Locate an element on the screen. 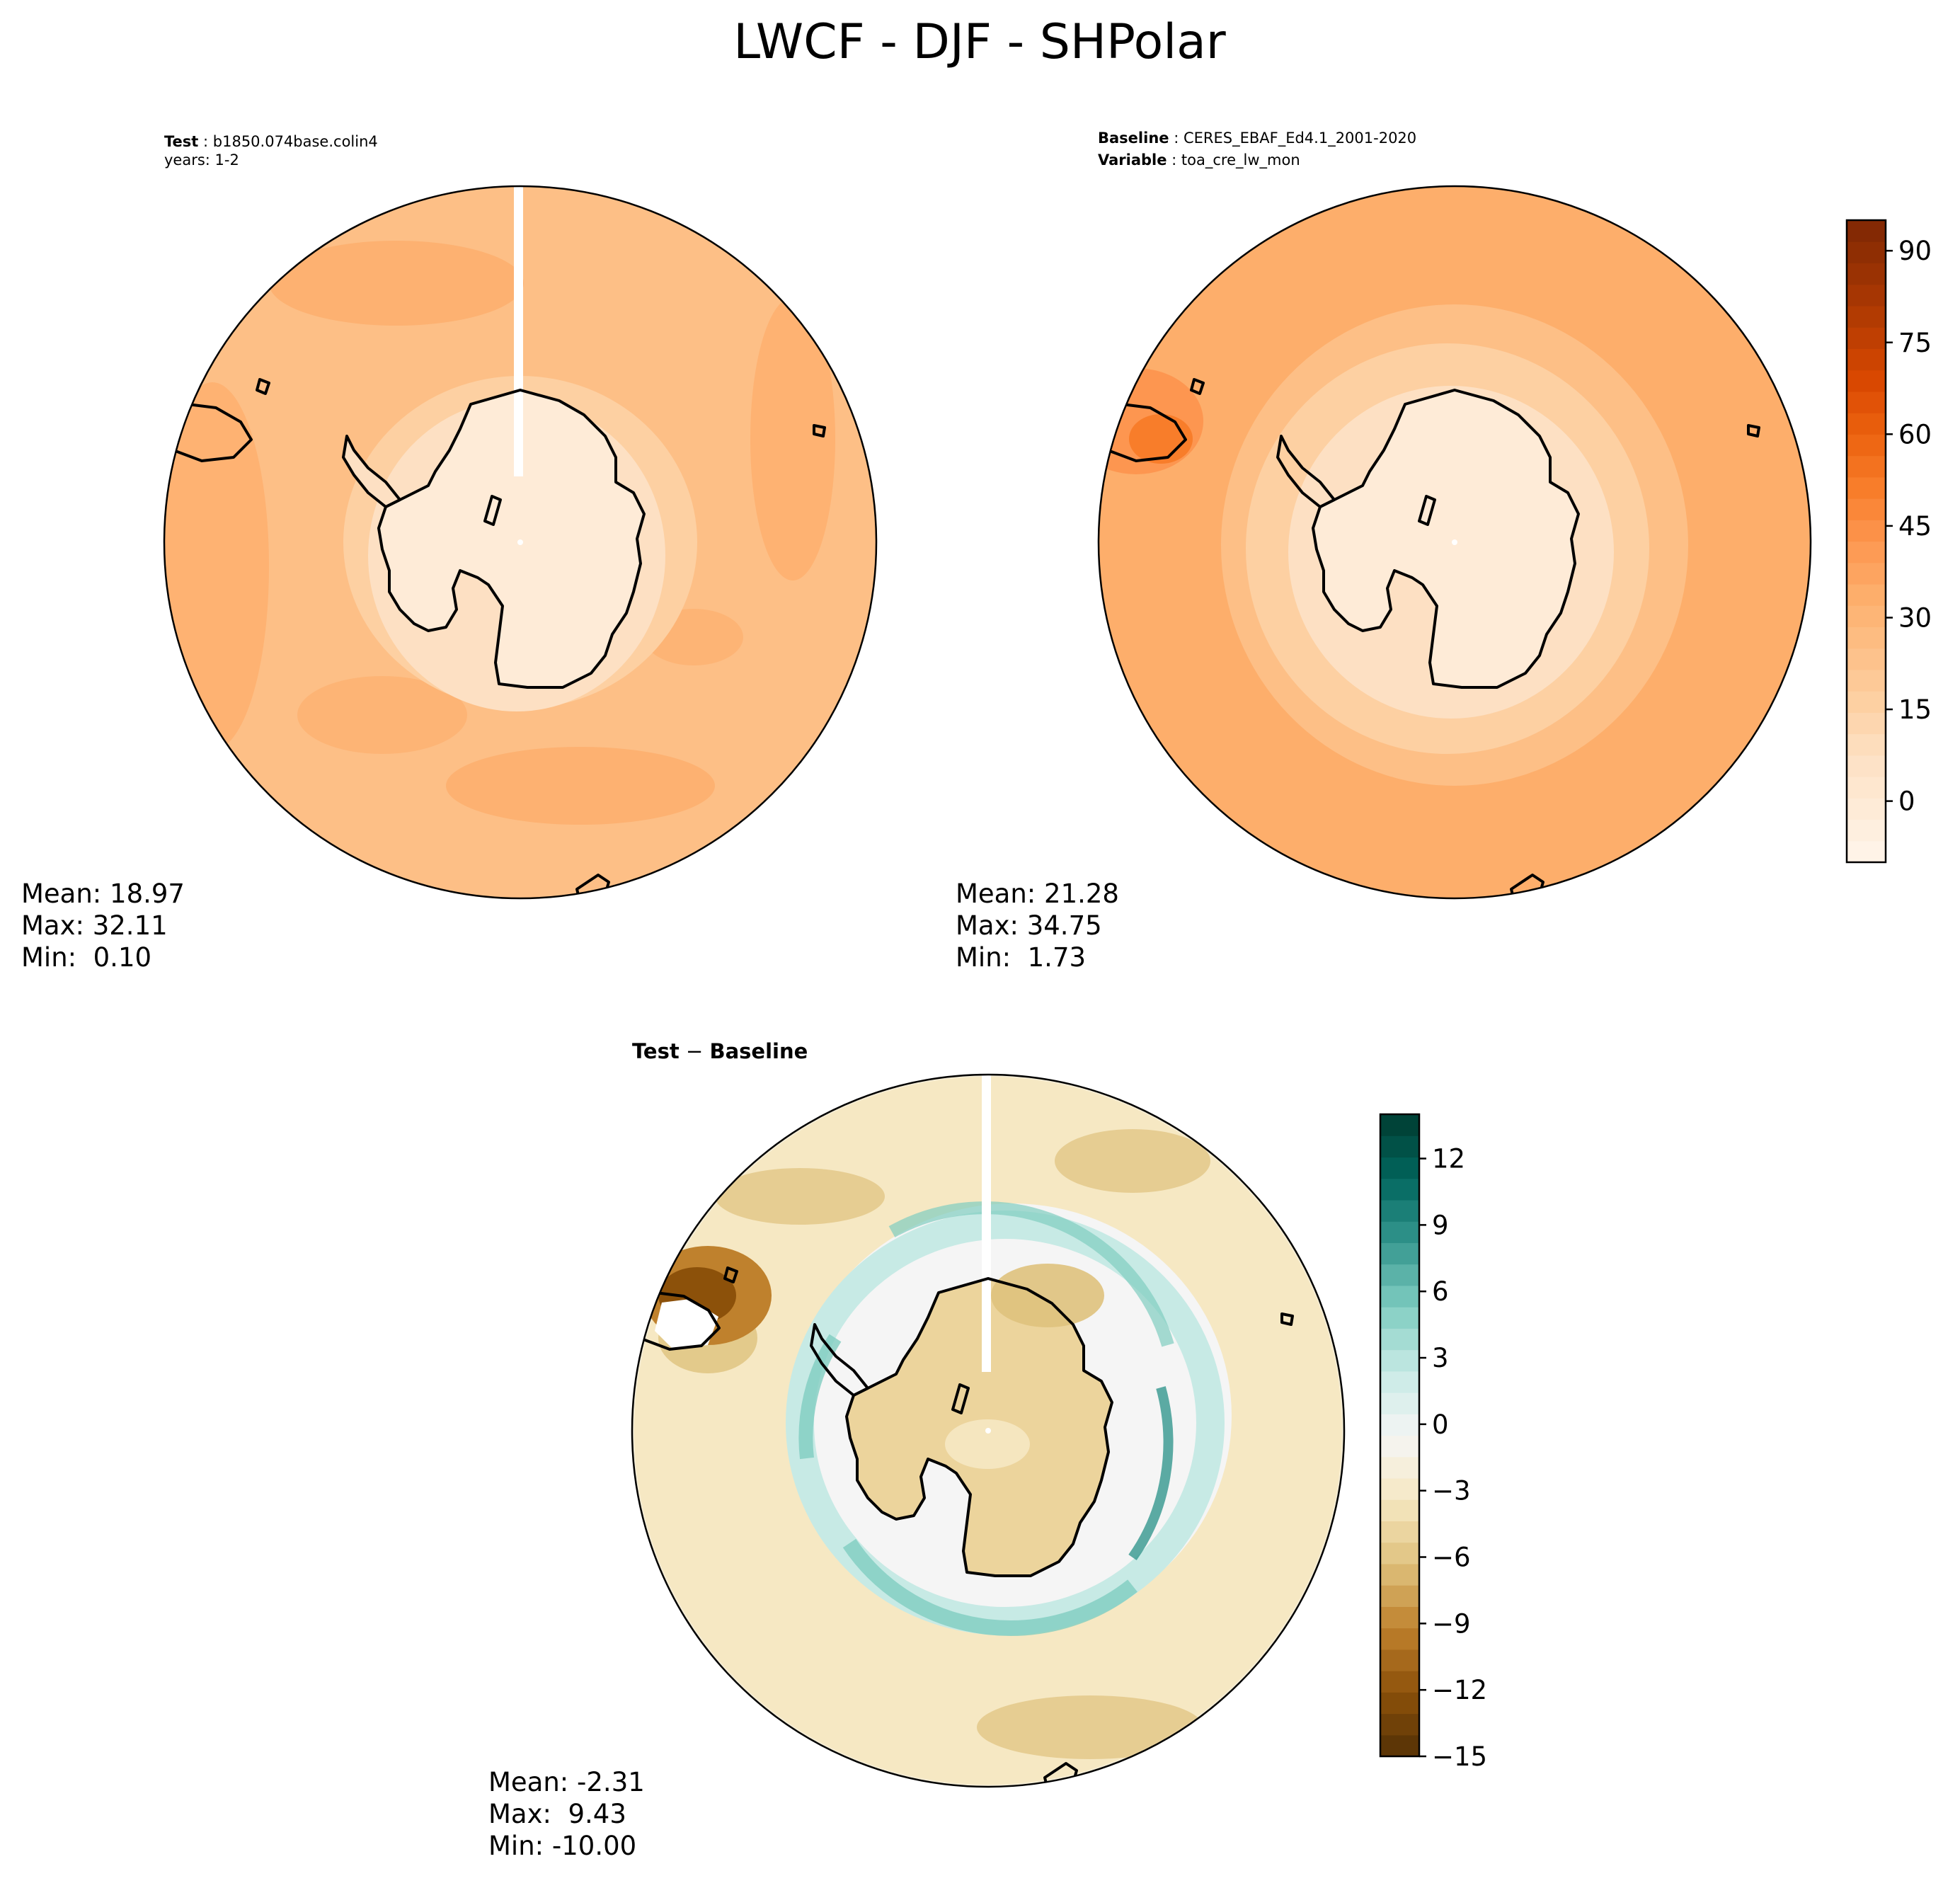  colorbar-brbg-tick-label: 6 is located at coordinates (1440, 1292).